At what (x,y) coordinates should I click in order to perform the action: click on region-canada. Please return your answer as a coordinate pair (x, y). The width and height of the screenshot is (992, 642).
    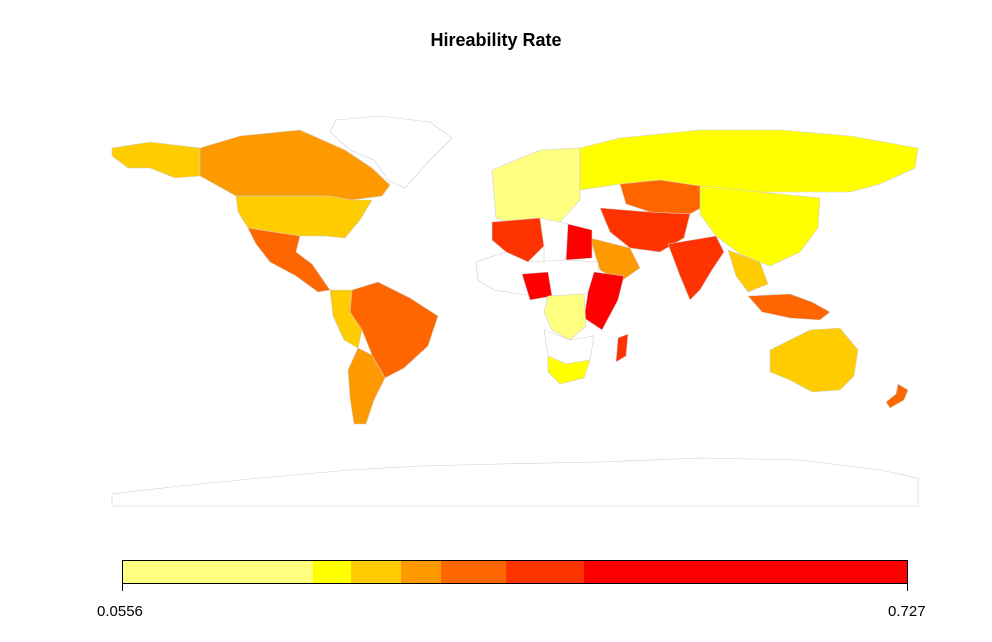
    Looking at the image, I should click on (295, 165).